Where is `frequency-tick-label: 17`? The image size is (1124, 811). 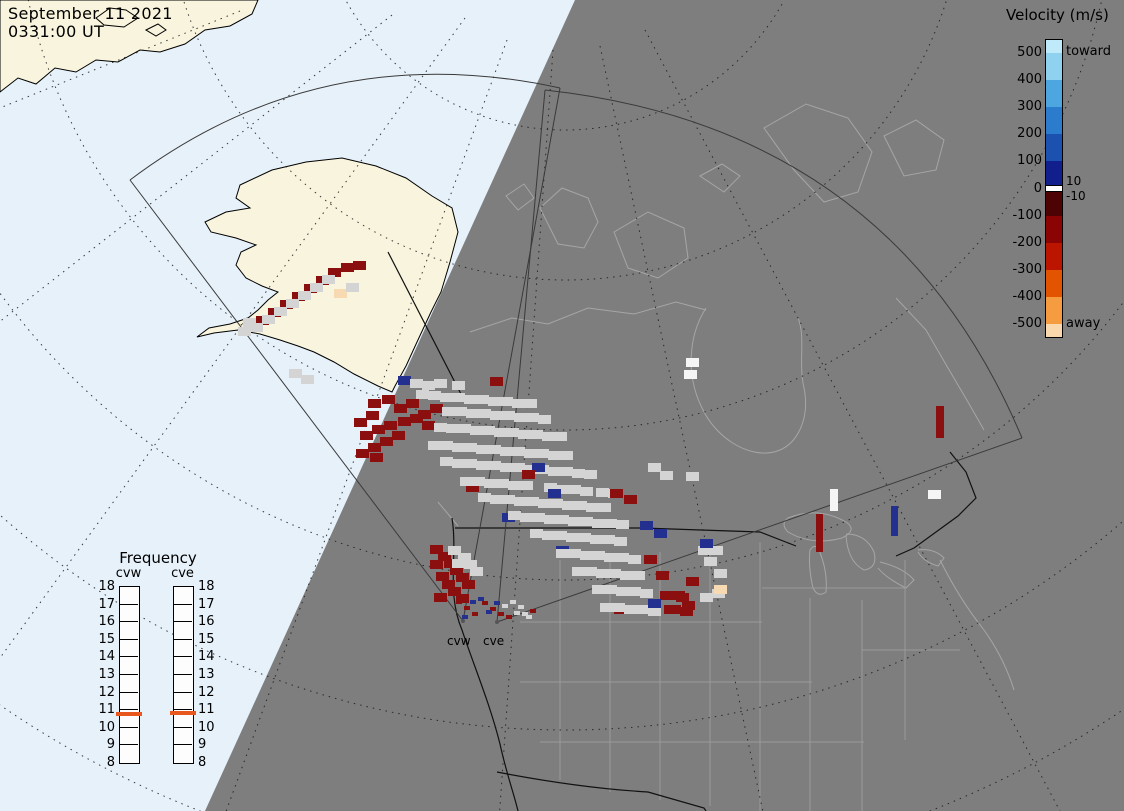 frequency-tick-label: 17 is located at coordinates (206, 604).